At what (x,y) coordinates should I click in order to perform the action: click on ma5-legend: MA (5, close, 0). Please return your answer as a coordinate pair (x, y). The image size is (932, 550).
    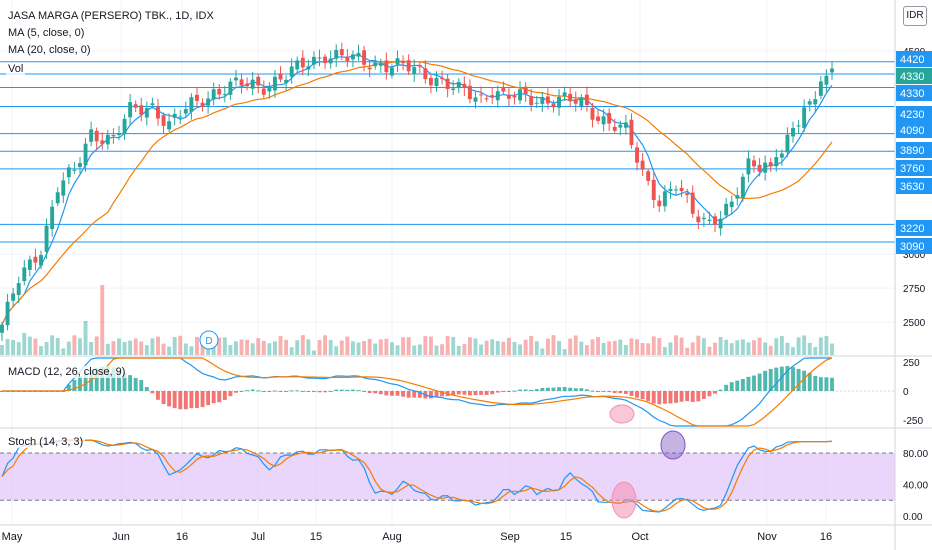
    Looking at the image, I should click on (46, 33).